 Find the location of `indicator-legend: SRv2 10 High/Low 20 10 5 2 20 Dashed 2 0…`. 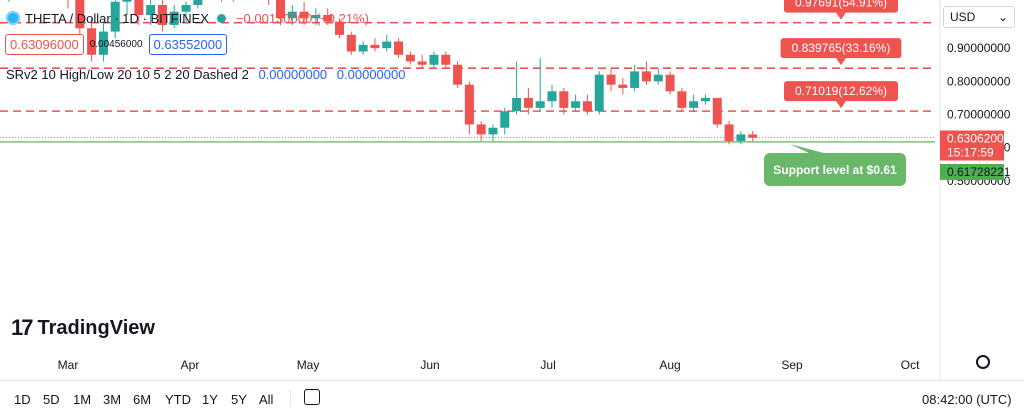

indicator-legend: SRv2 10 High/Low 20 10 5 2 20 Dashed 2 0… is located at coordinates (205, 74).